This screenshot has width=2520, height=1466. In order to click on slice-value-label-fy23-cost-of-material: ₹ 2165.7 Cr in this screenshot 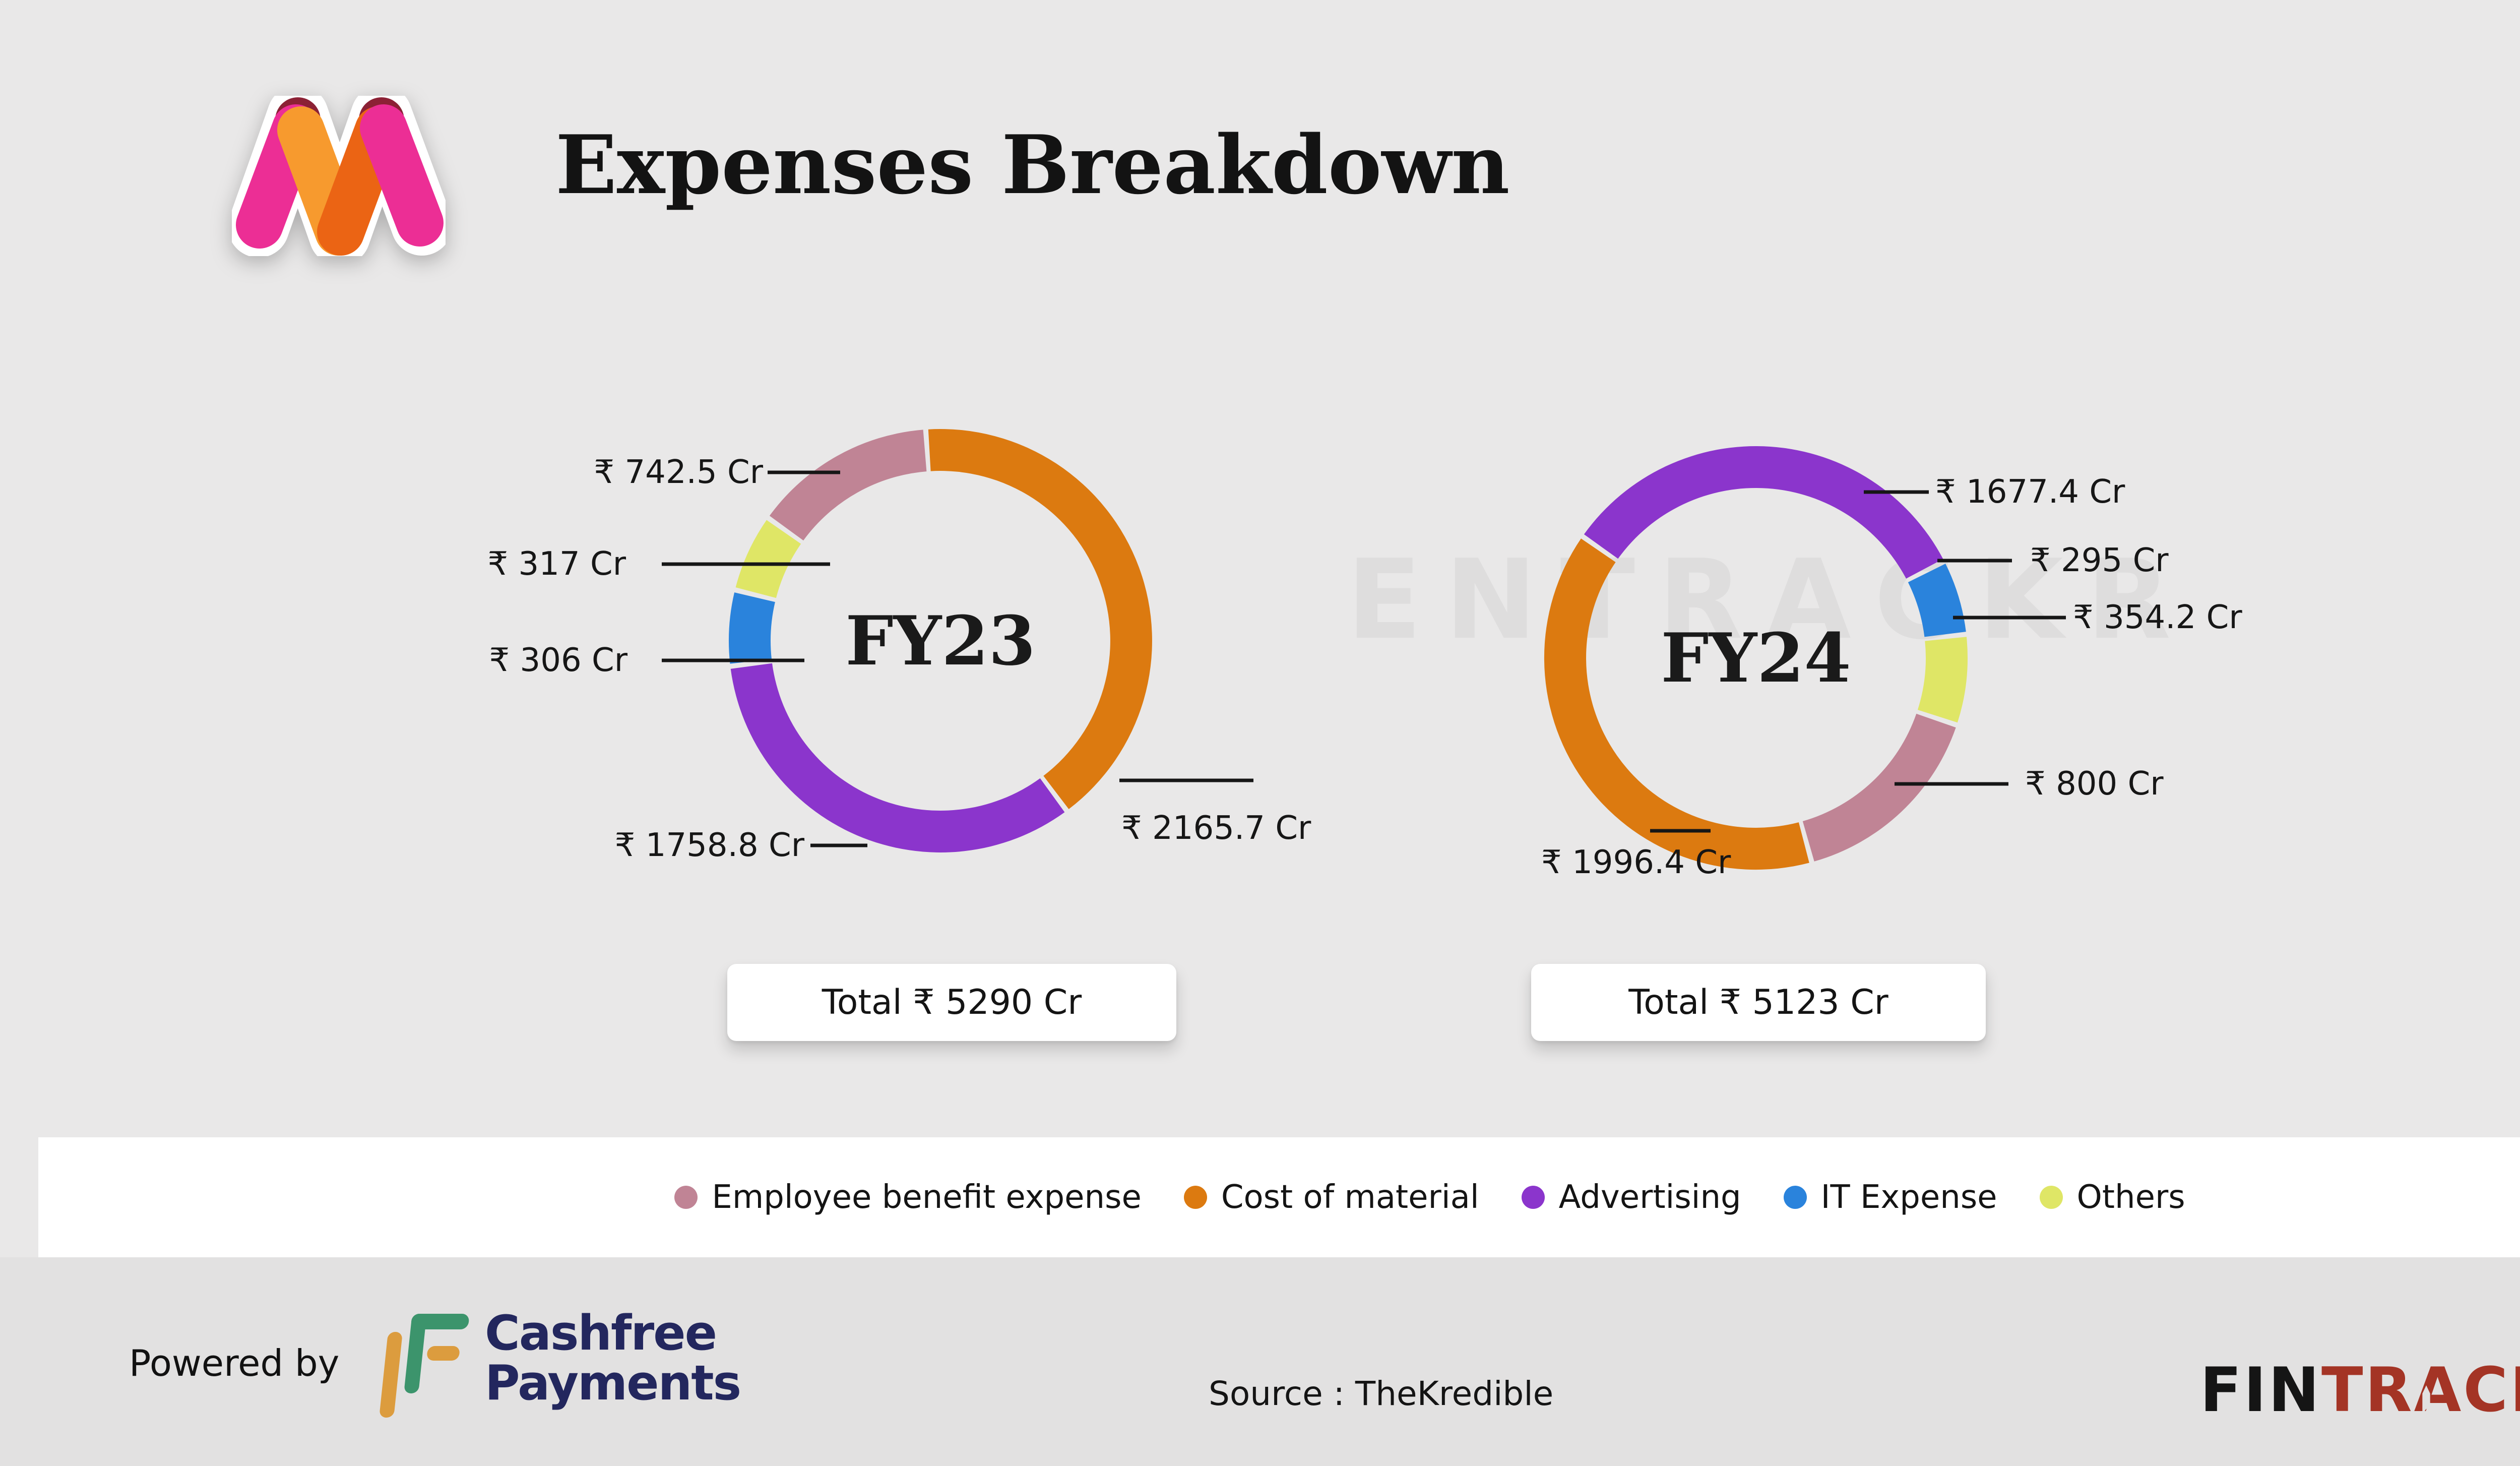, I will do `click(1216, 828)`.